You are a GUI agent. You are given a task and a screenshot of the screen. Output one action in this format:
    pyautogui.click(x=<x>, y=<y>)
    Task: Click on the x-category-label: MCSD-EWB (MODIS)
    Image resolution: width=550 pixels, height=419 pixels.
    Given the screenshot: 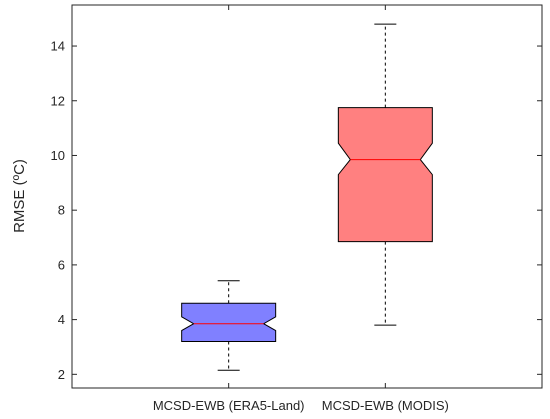 What is the action you would take?
    pyautogui.click(x=385, y=405)
    